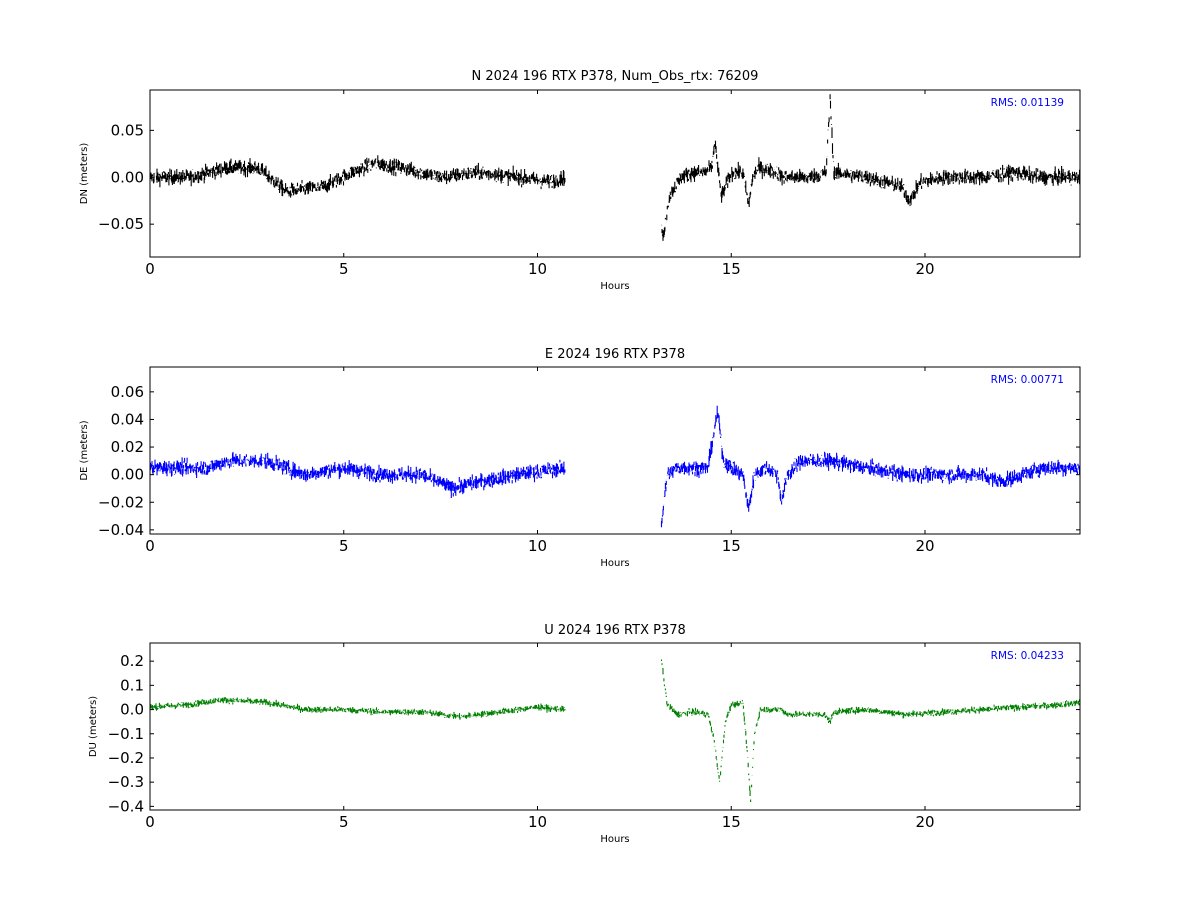 This screenshot has height=900, width=1200. What do you see at coordinates (614, 563) in the screenshot?
I see `panel-east-xlabel: Hours` at bounding box center [614, 563].